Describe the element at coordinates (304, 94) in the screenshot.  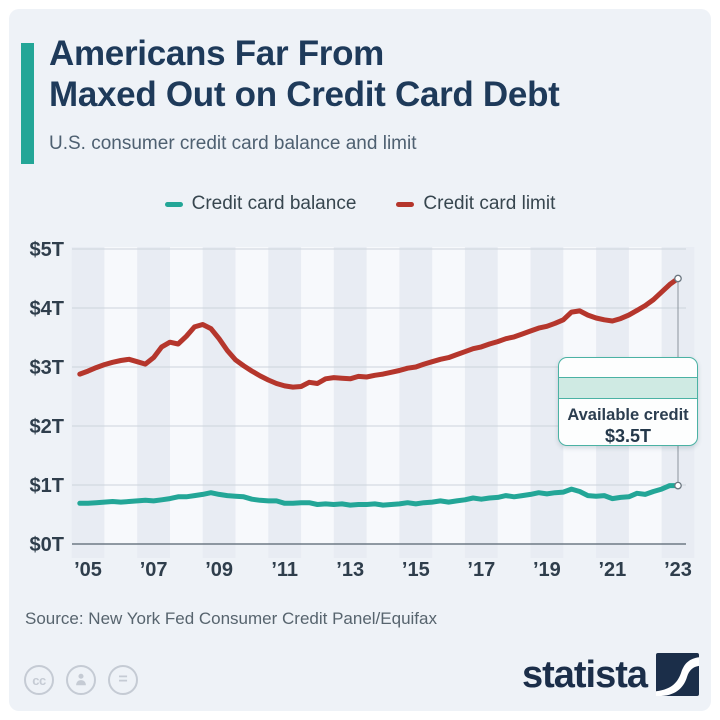
I see `page-title-line2: Maxed Out on Credit Card Debt` at that location.